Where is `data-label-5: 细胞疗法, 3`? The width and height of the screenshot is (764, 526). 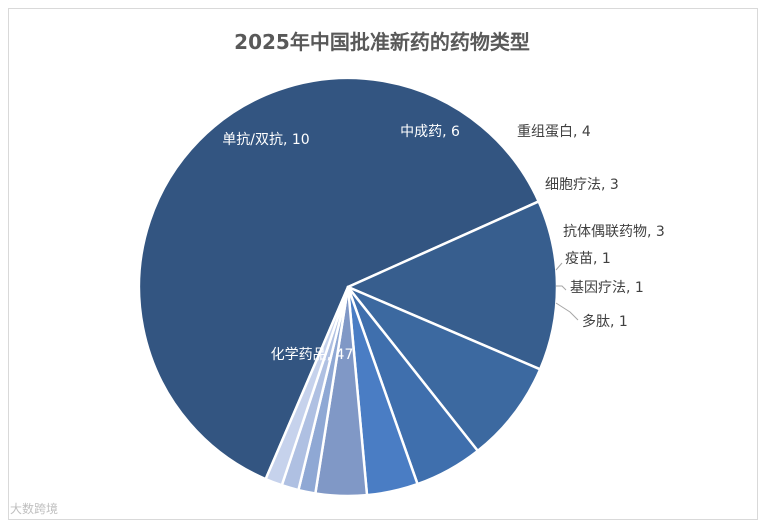 data-label-5: 细胞疗法, 3 is located at coordinates (582, 185).